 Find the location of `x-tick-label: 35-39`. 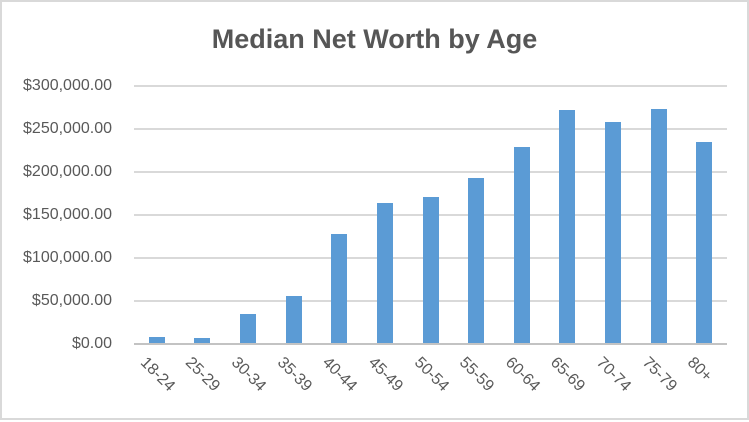

x-tick-label: 35-39 is located at coordinates (294, 374).